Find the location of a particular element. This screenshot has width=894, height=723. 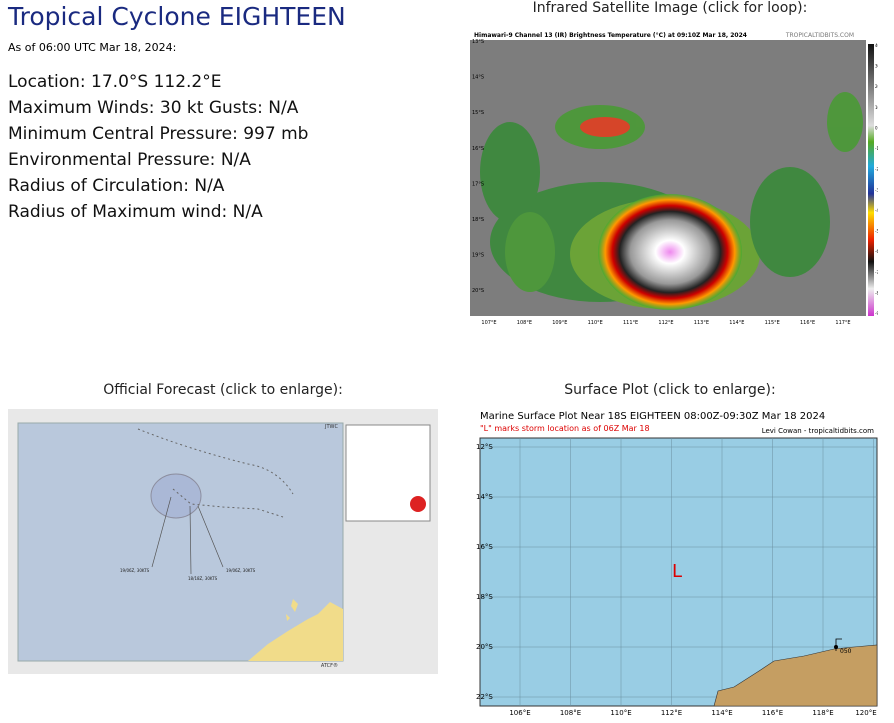

scale-label: 10 is located at coordinates (876, 107).